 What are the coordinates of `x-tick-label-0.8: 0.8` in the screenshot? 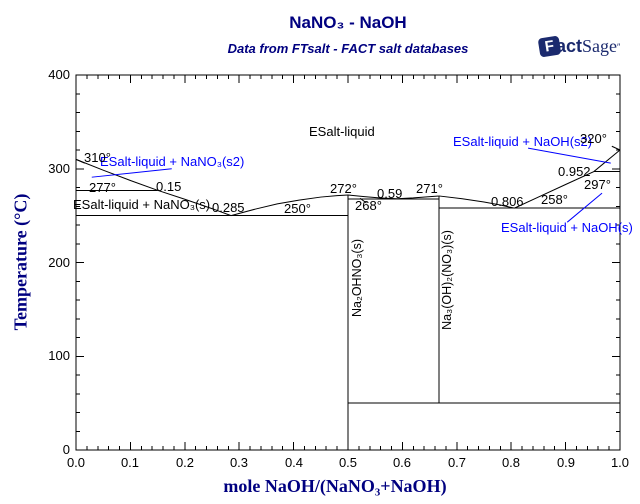 It's located at (511, 462).